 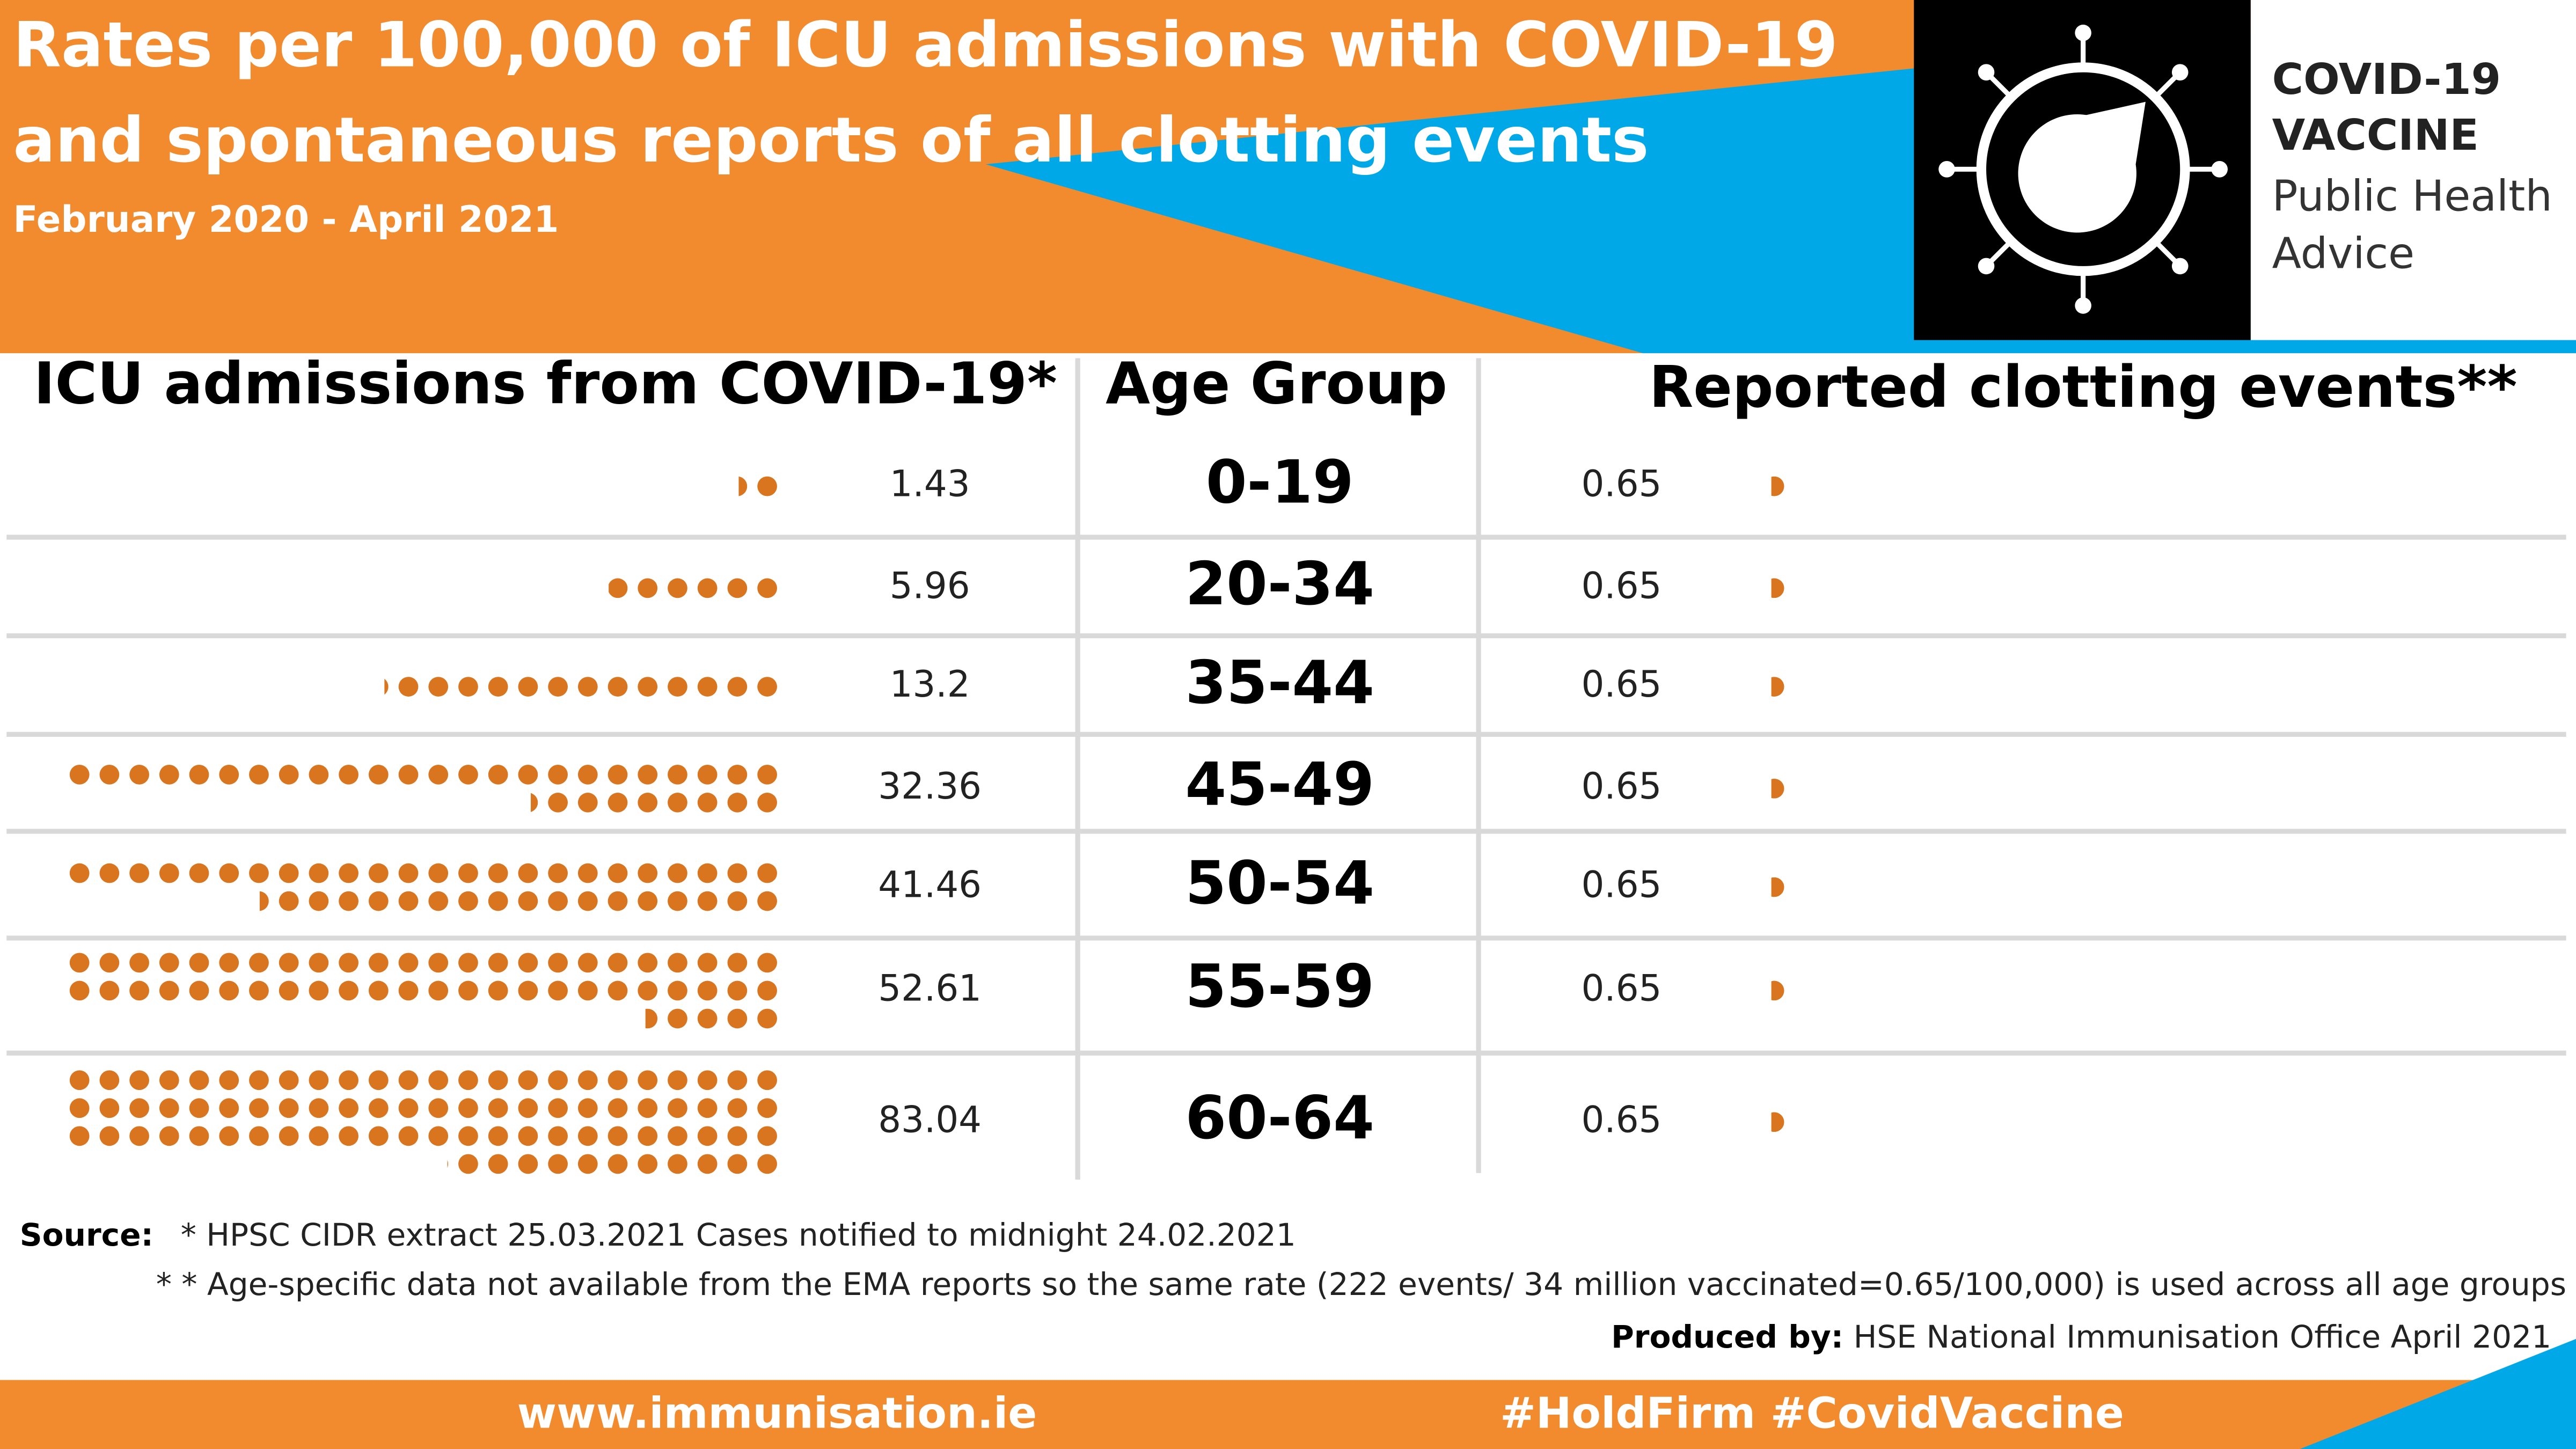 What do you see at coordinates (2083, 387) in the screenshot?
I see `column-header: Reported clotting events**` at bounding box center [2083, 387].